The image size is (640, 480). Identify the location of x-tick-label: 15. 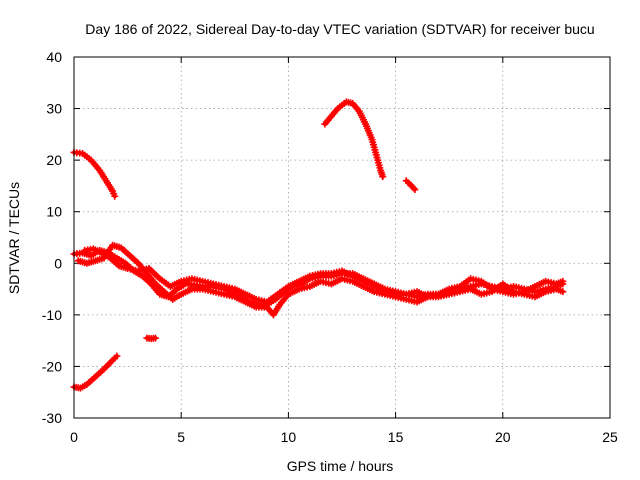
(396, 437).